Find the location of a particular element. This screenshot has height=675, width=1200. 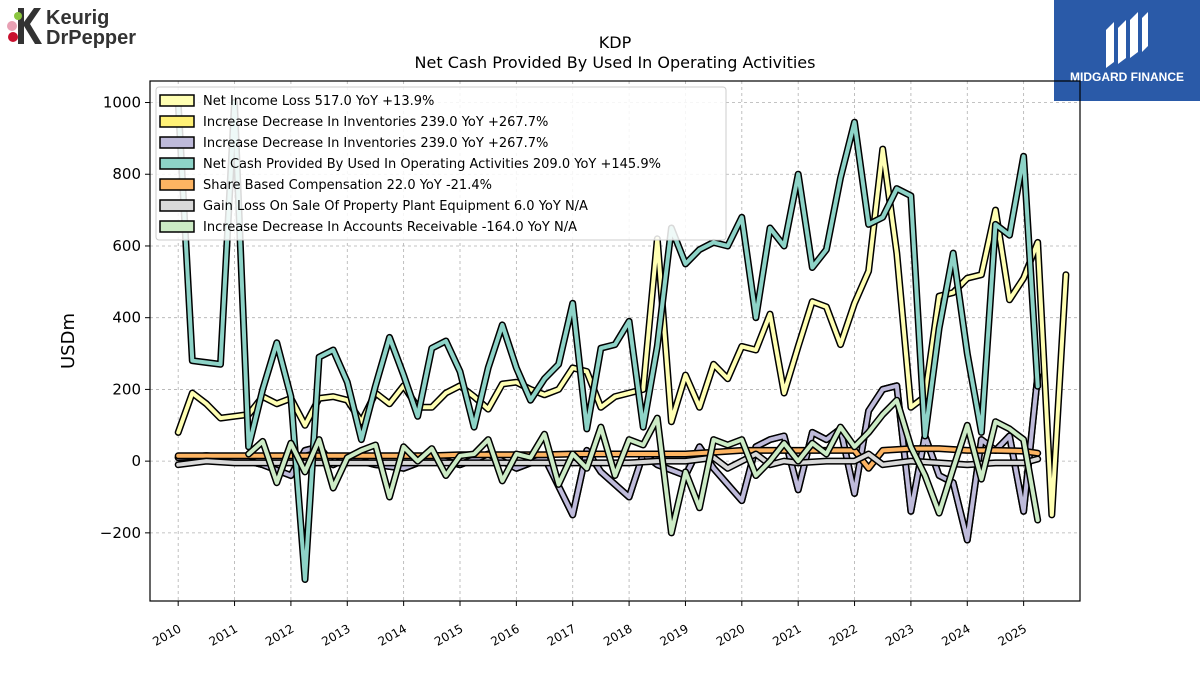

x-tick-label: 2020 is located at coordinates (730, 634).